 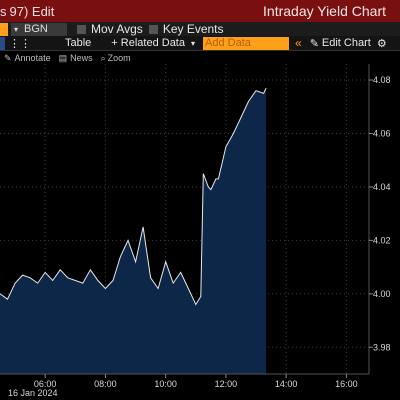 I want to click on zoom-button: Zoom, so click(x=119, y=58).